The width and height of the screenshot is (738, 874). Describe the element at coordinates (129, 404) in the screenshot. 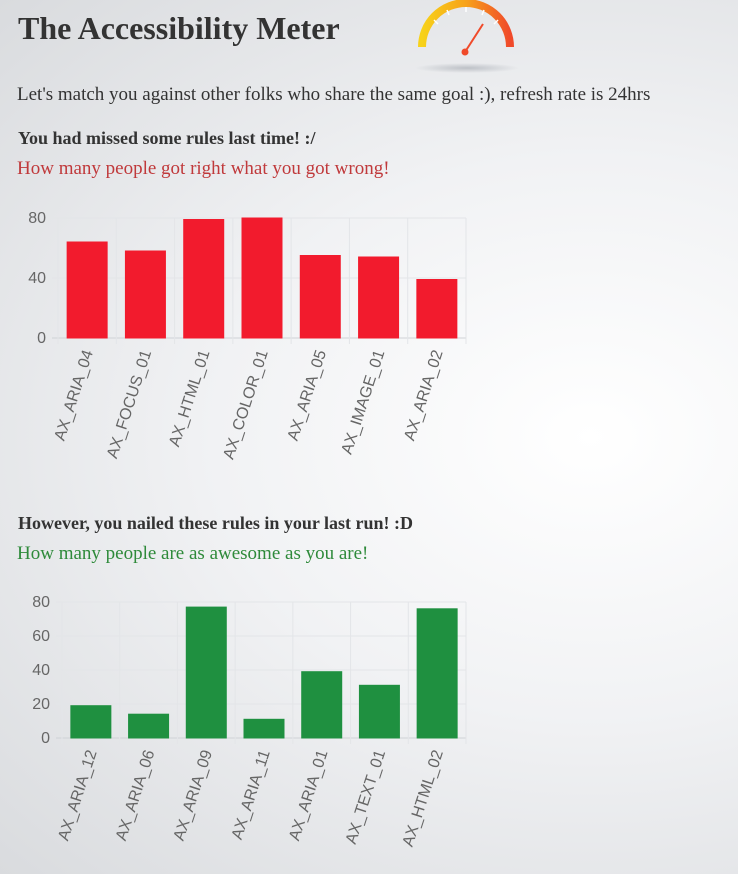

I see `missed-chart-x-tick-label: AX_FOCUS_01` at that location.